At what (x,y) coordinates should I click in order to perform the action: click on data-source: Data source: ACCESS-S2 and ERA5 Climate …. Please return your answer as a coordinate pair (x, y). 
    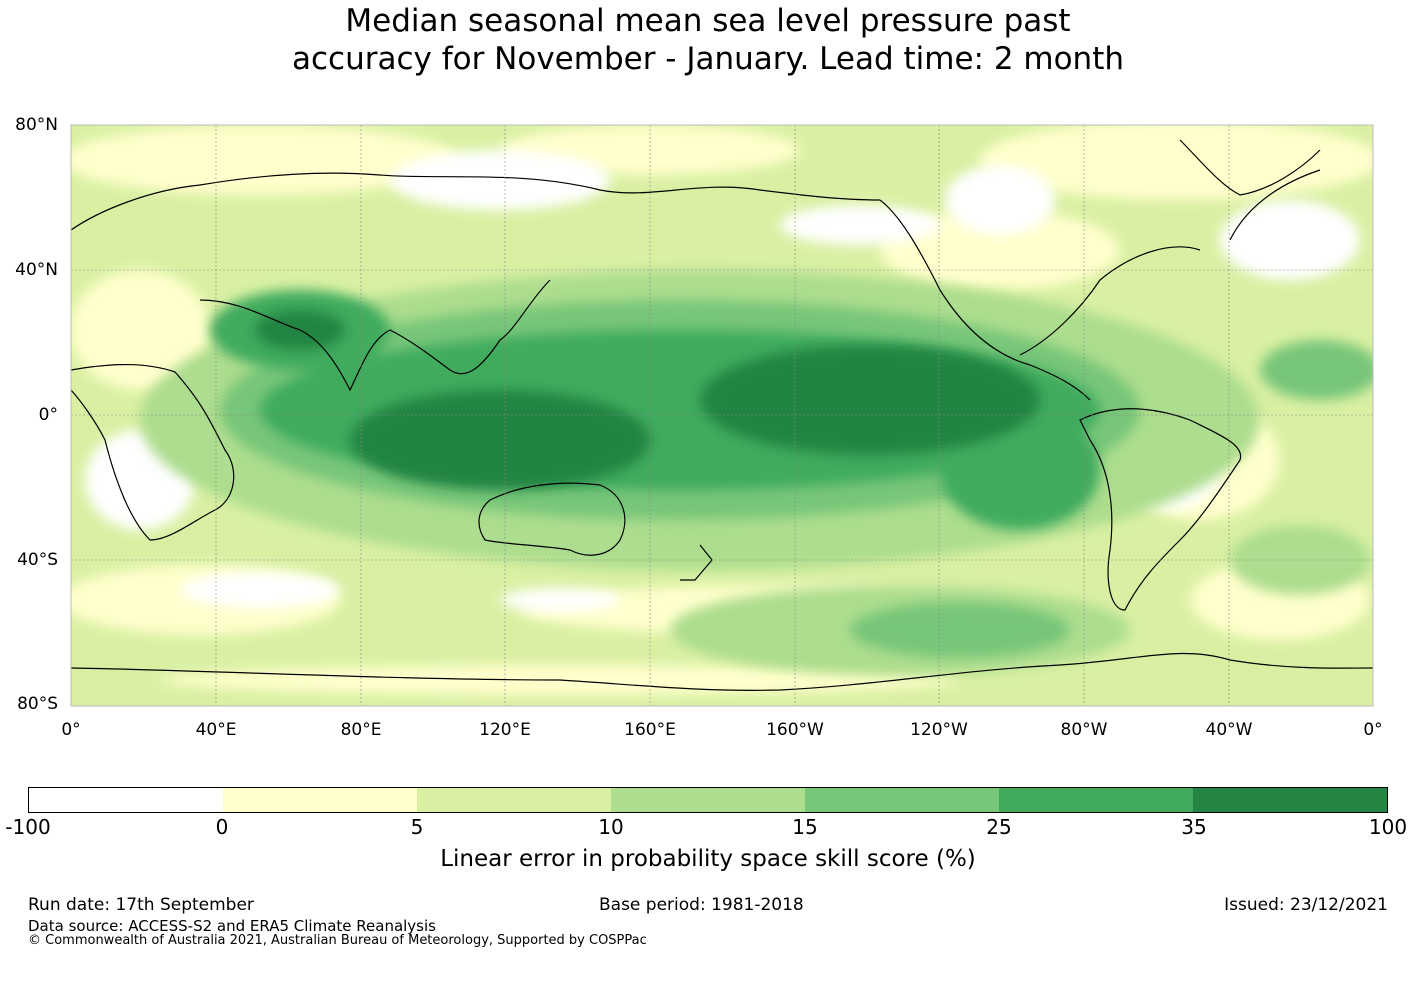
    Looking at the image, I should click on (232, 926).